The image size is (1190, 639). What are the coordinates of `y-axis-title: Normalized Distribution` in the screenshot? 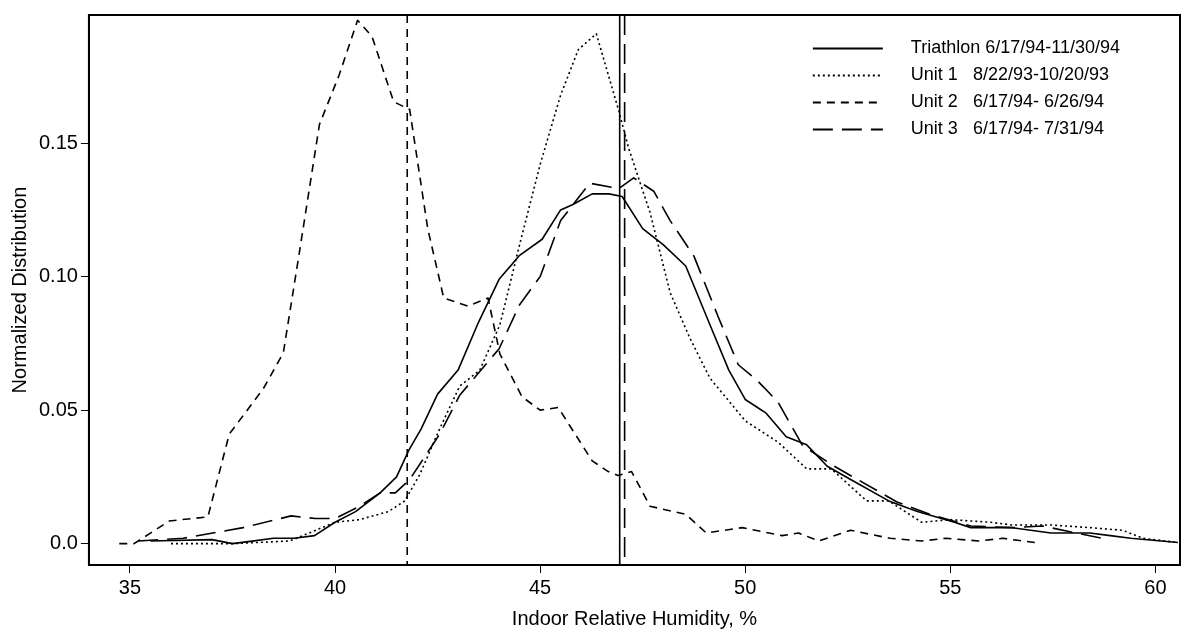 It's located at (18, 290).